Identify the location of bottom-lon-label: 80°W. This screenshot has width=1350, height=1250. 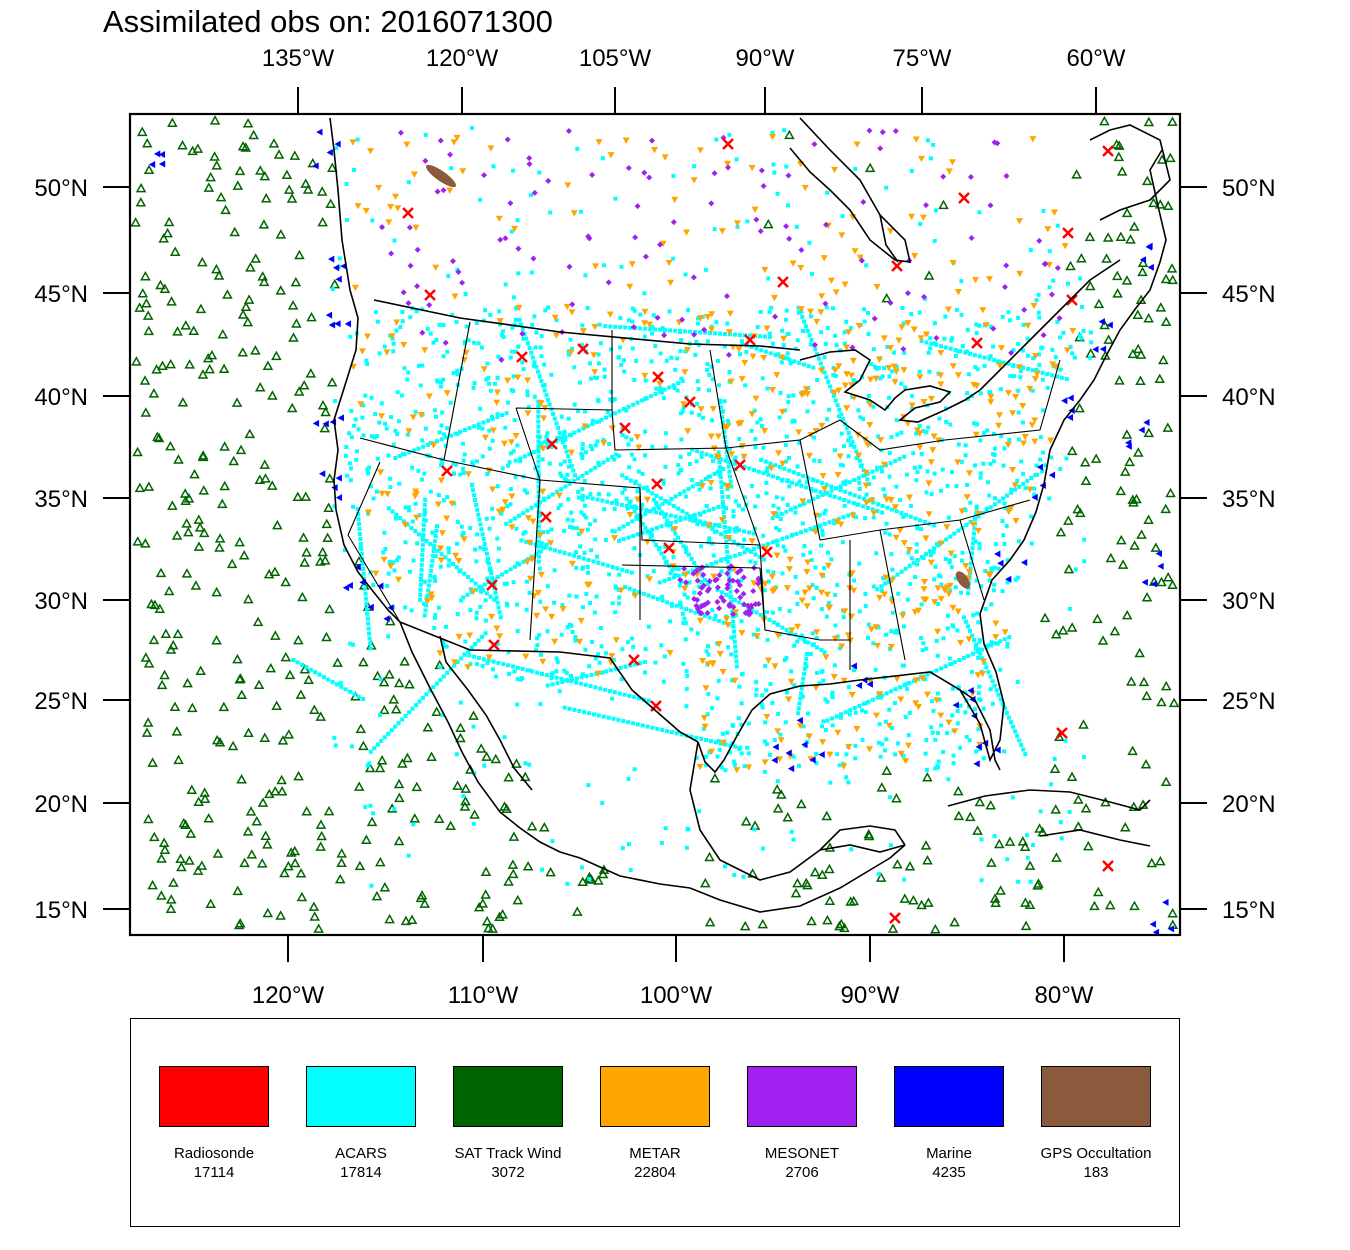
(1064, 995).